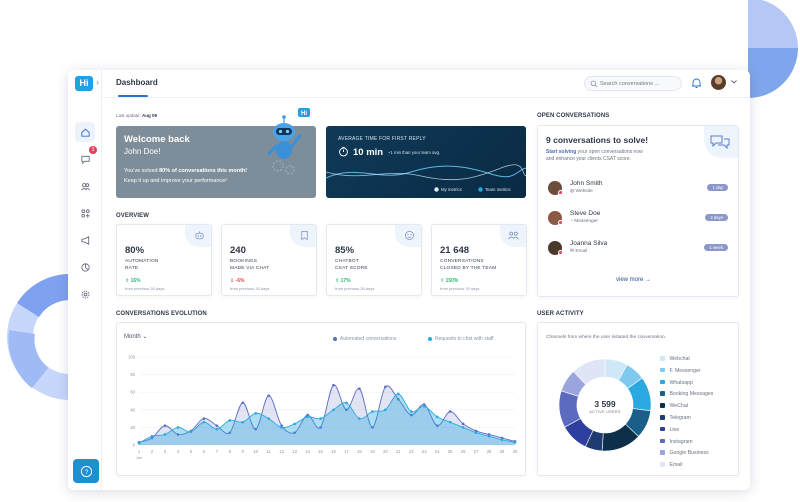 Image resolution: width=800 pixels, height=502 pixels. Describe the element at coordinates (489, 451) in the screenshot. I see `x-tick-label: 28` at that location.